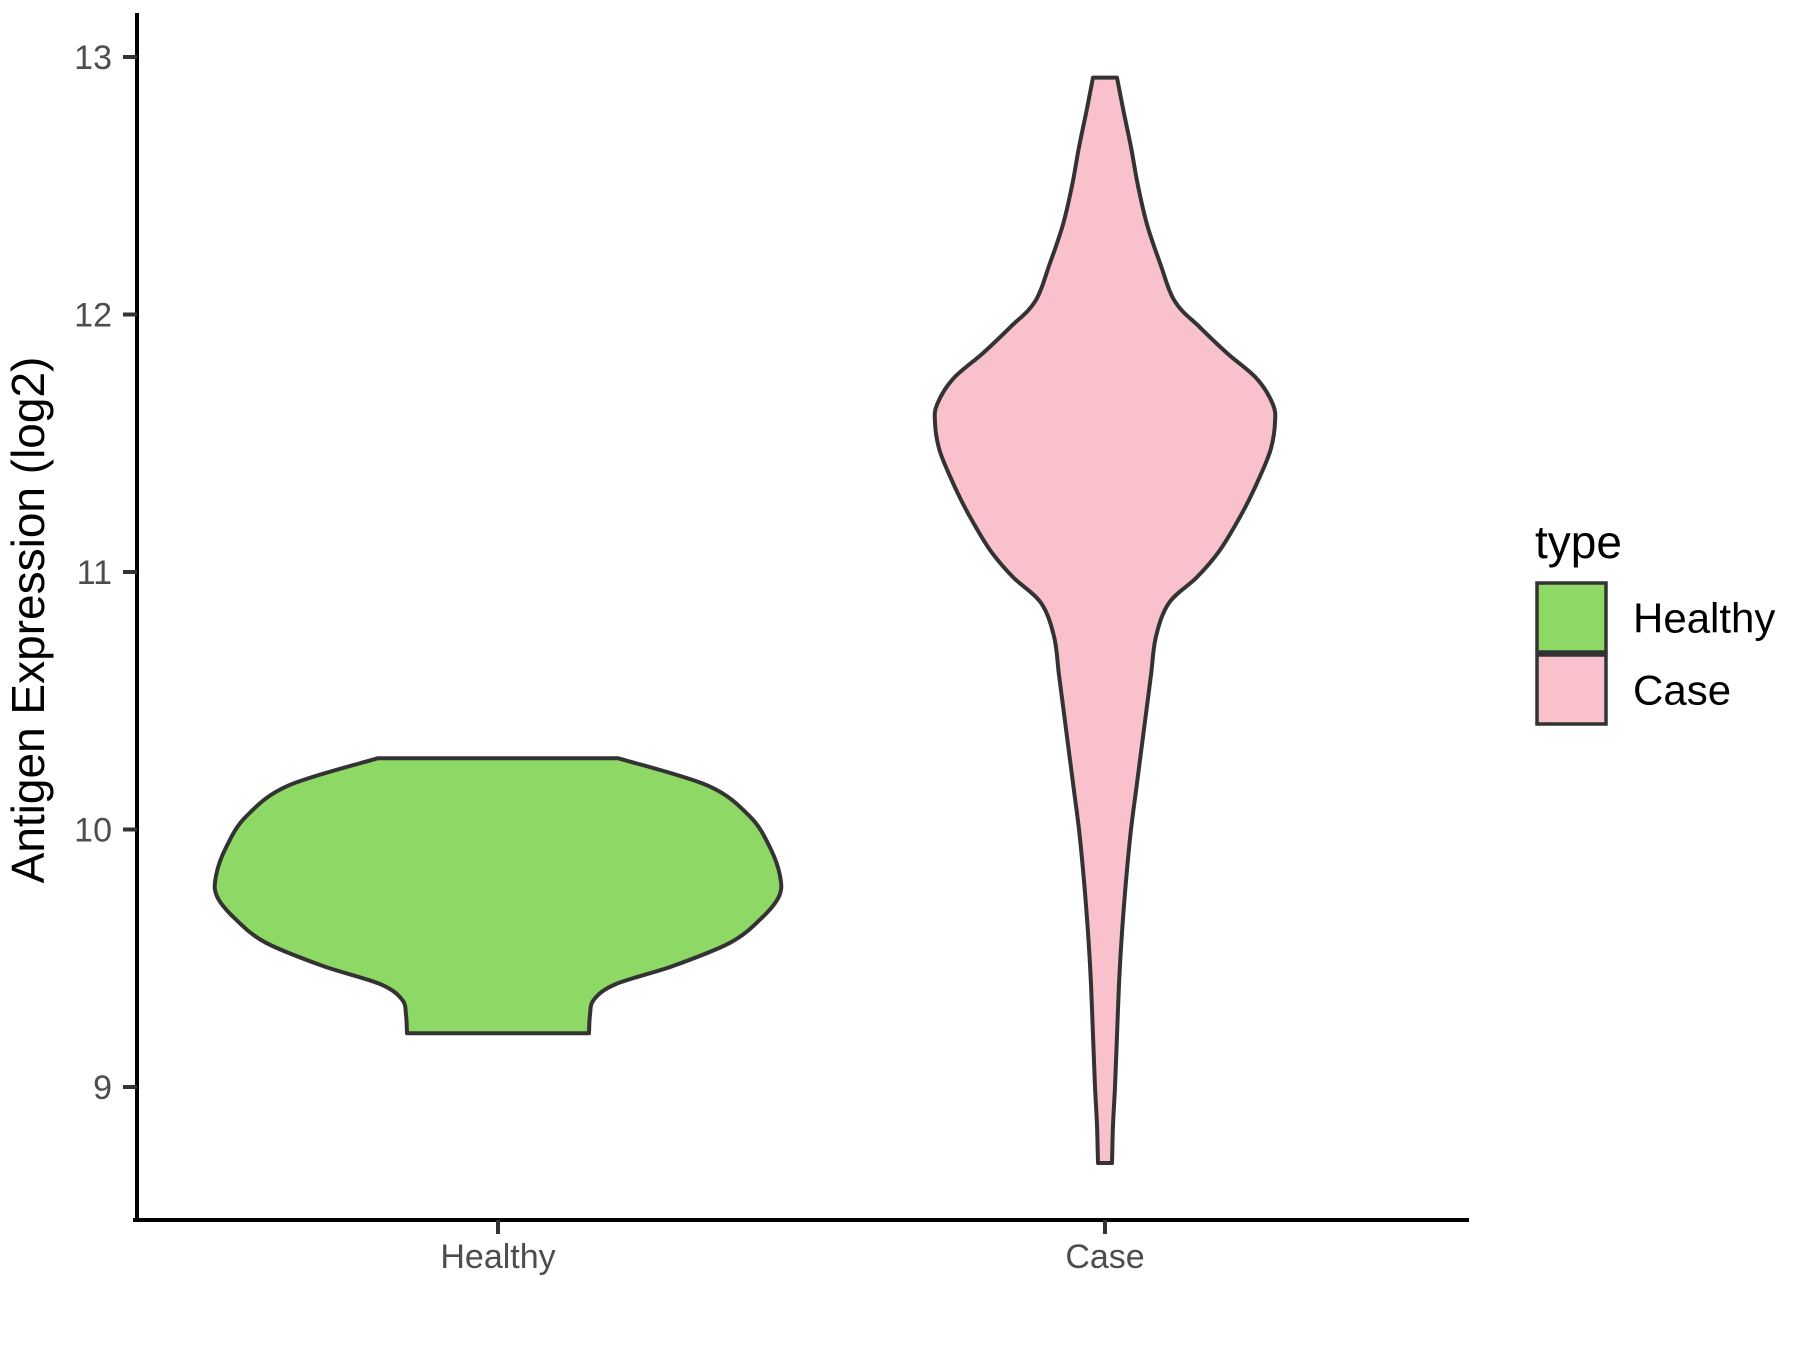 This screenshot has width=1800, height=1350. Describe the element at coordinates (93, 831) in the screenshot. I see `y-tick-label-10: 10` at that location.